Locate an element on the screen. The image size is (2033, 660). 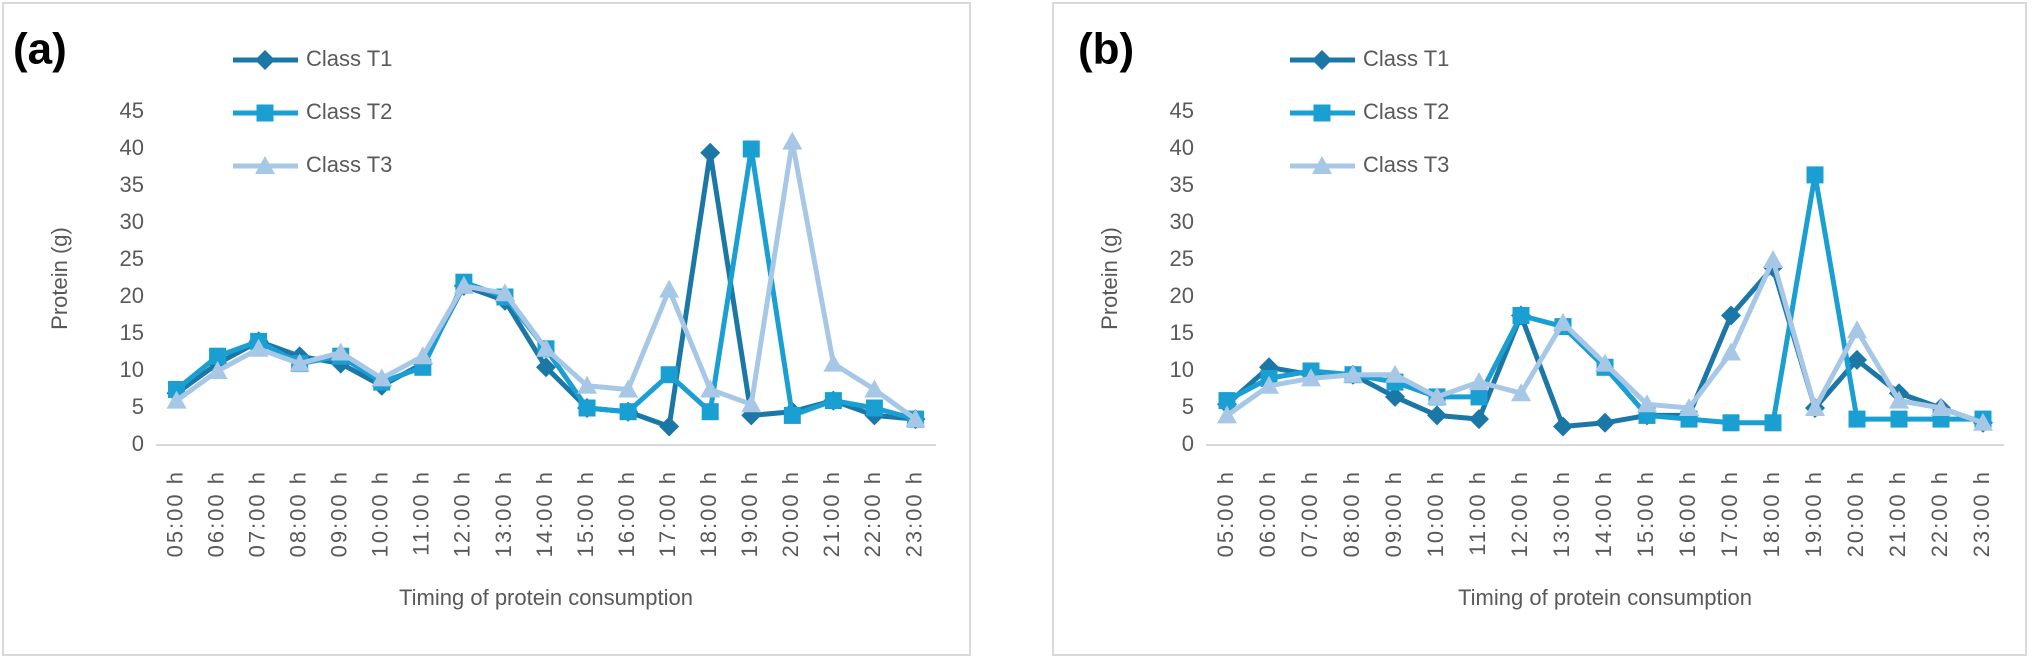
x-tick-label: 09:00 h is located at coordinates (1393, 513).